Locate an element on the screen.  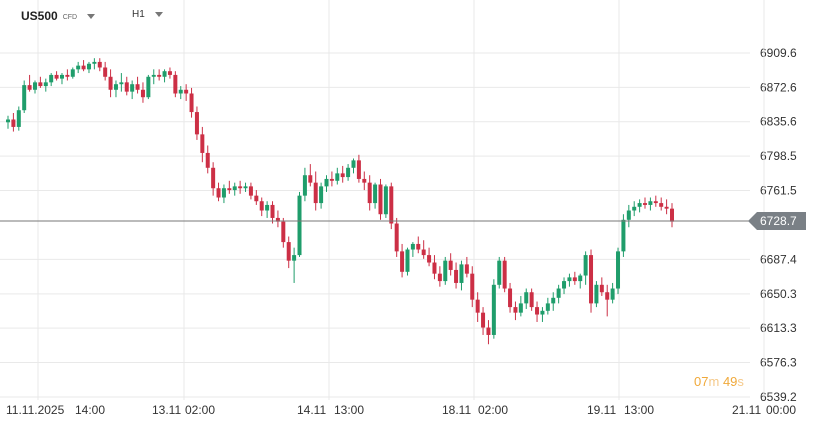
x-tick-label: 00:00 is located at coordinates (781, 410).